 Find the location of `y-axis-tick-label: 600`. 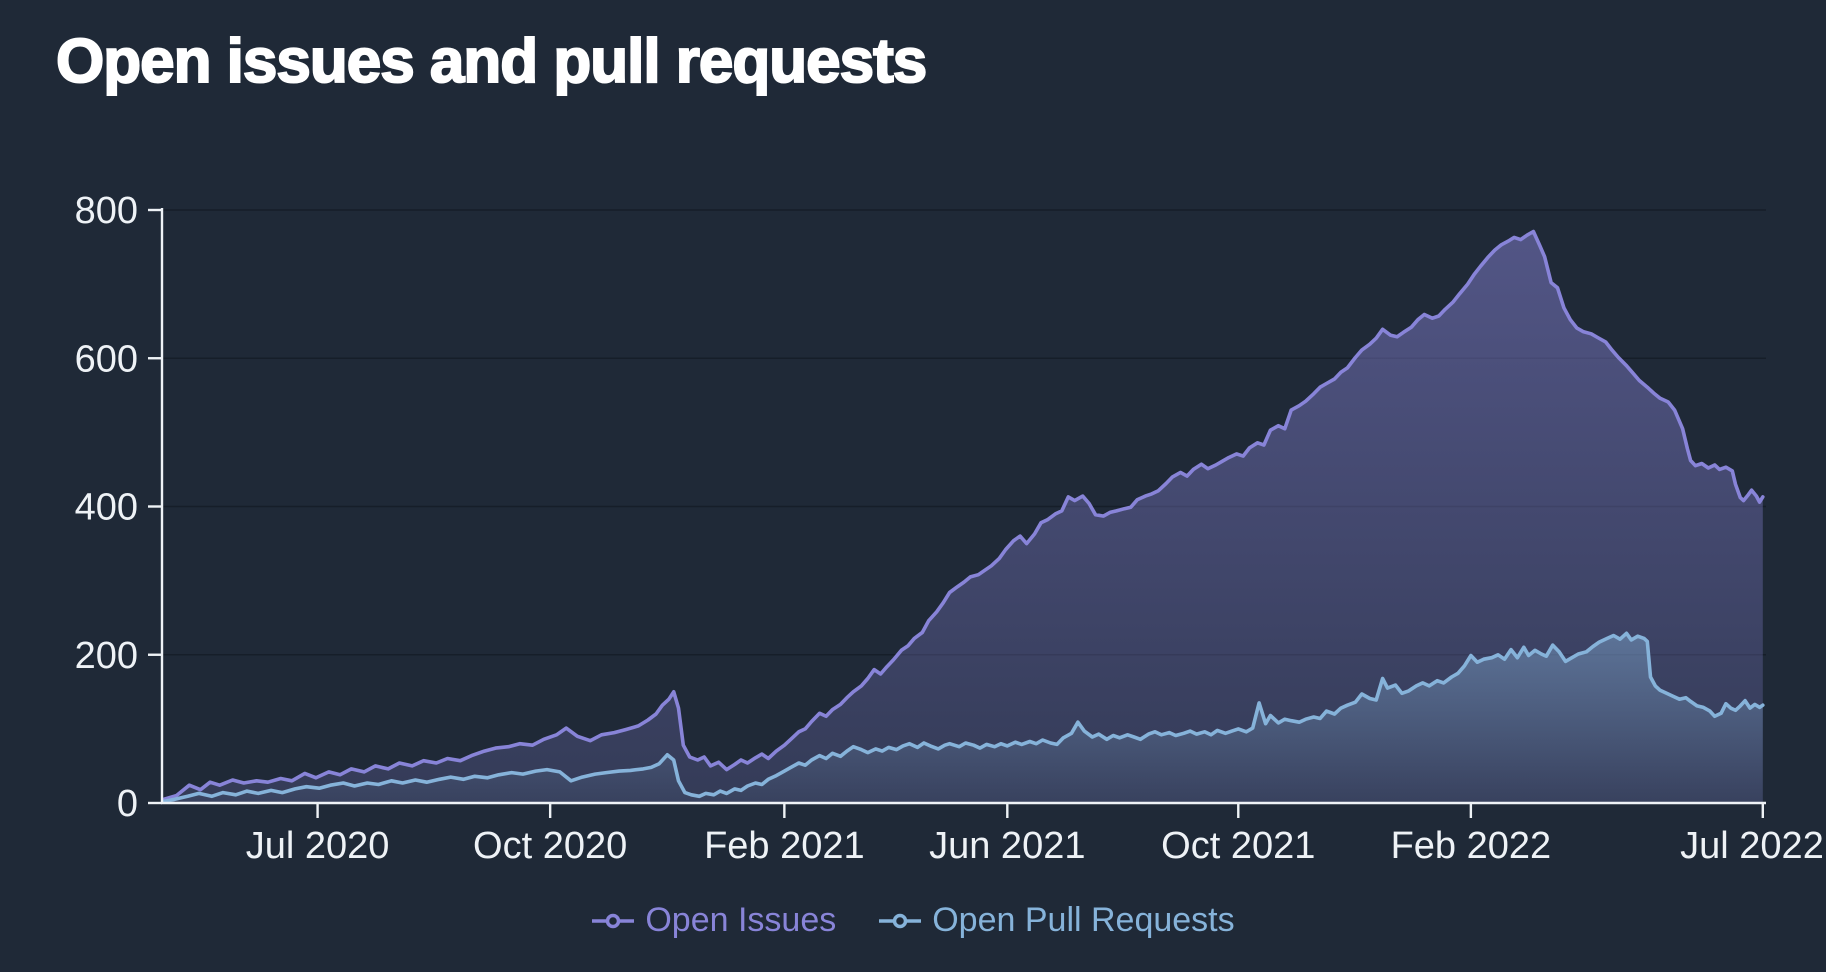

y-axis-tick-label: 600 is located at coordinates (106, 359).